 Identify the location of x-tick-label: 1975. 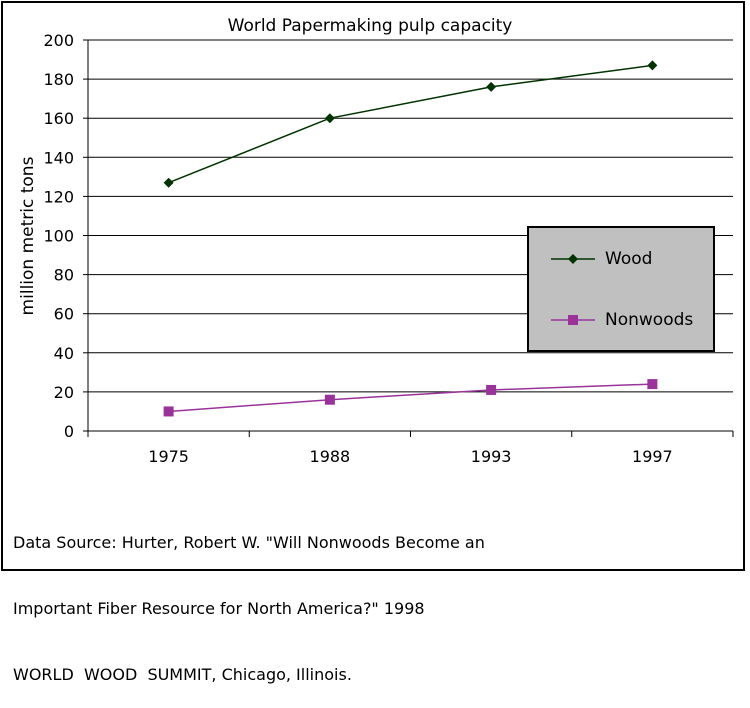
(168, 456).